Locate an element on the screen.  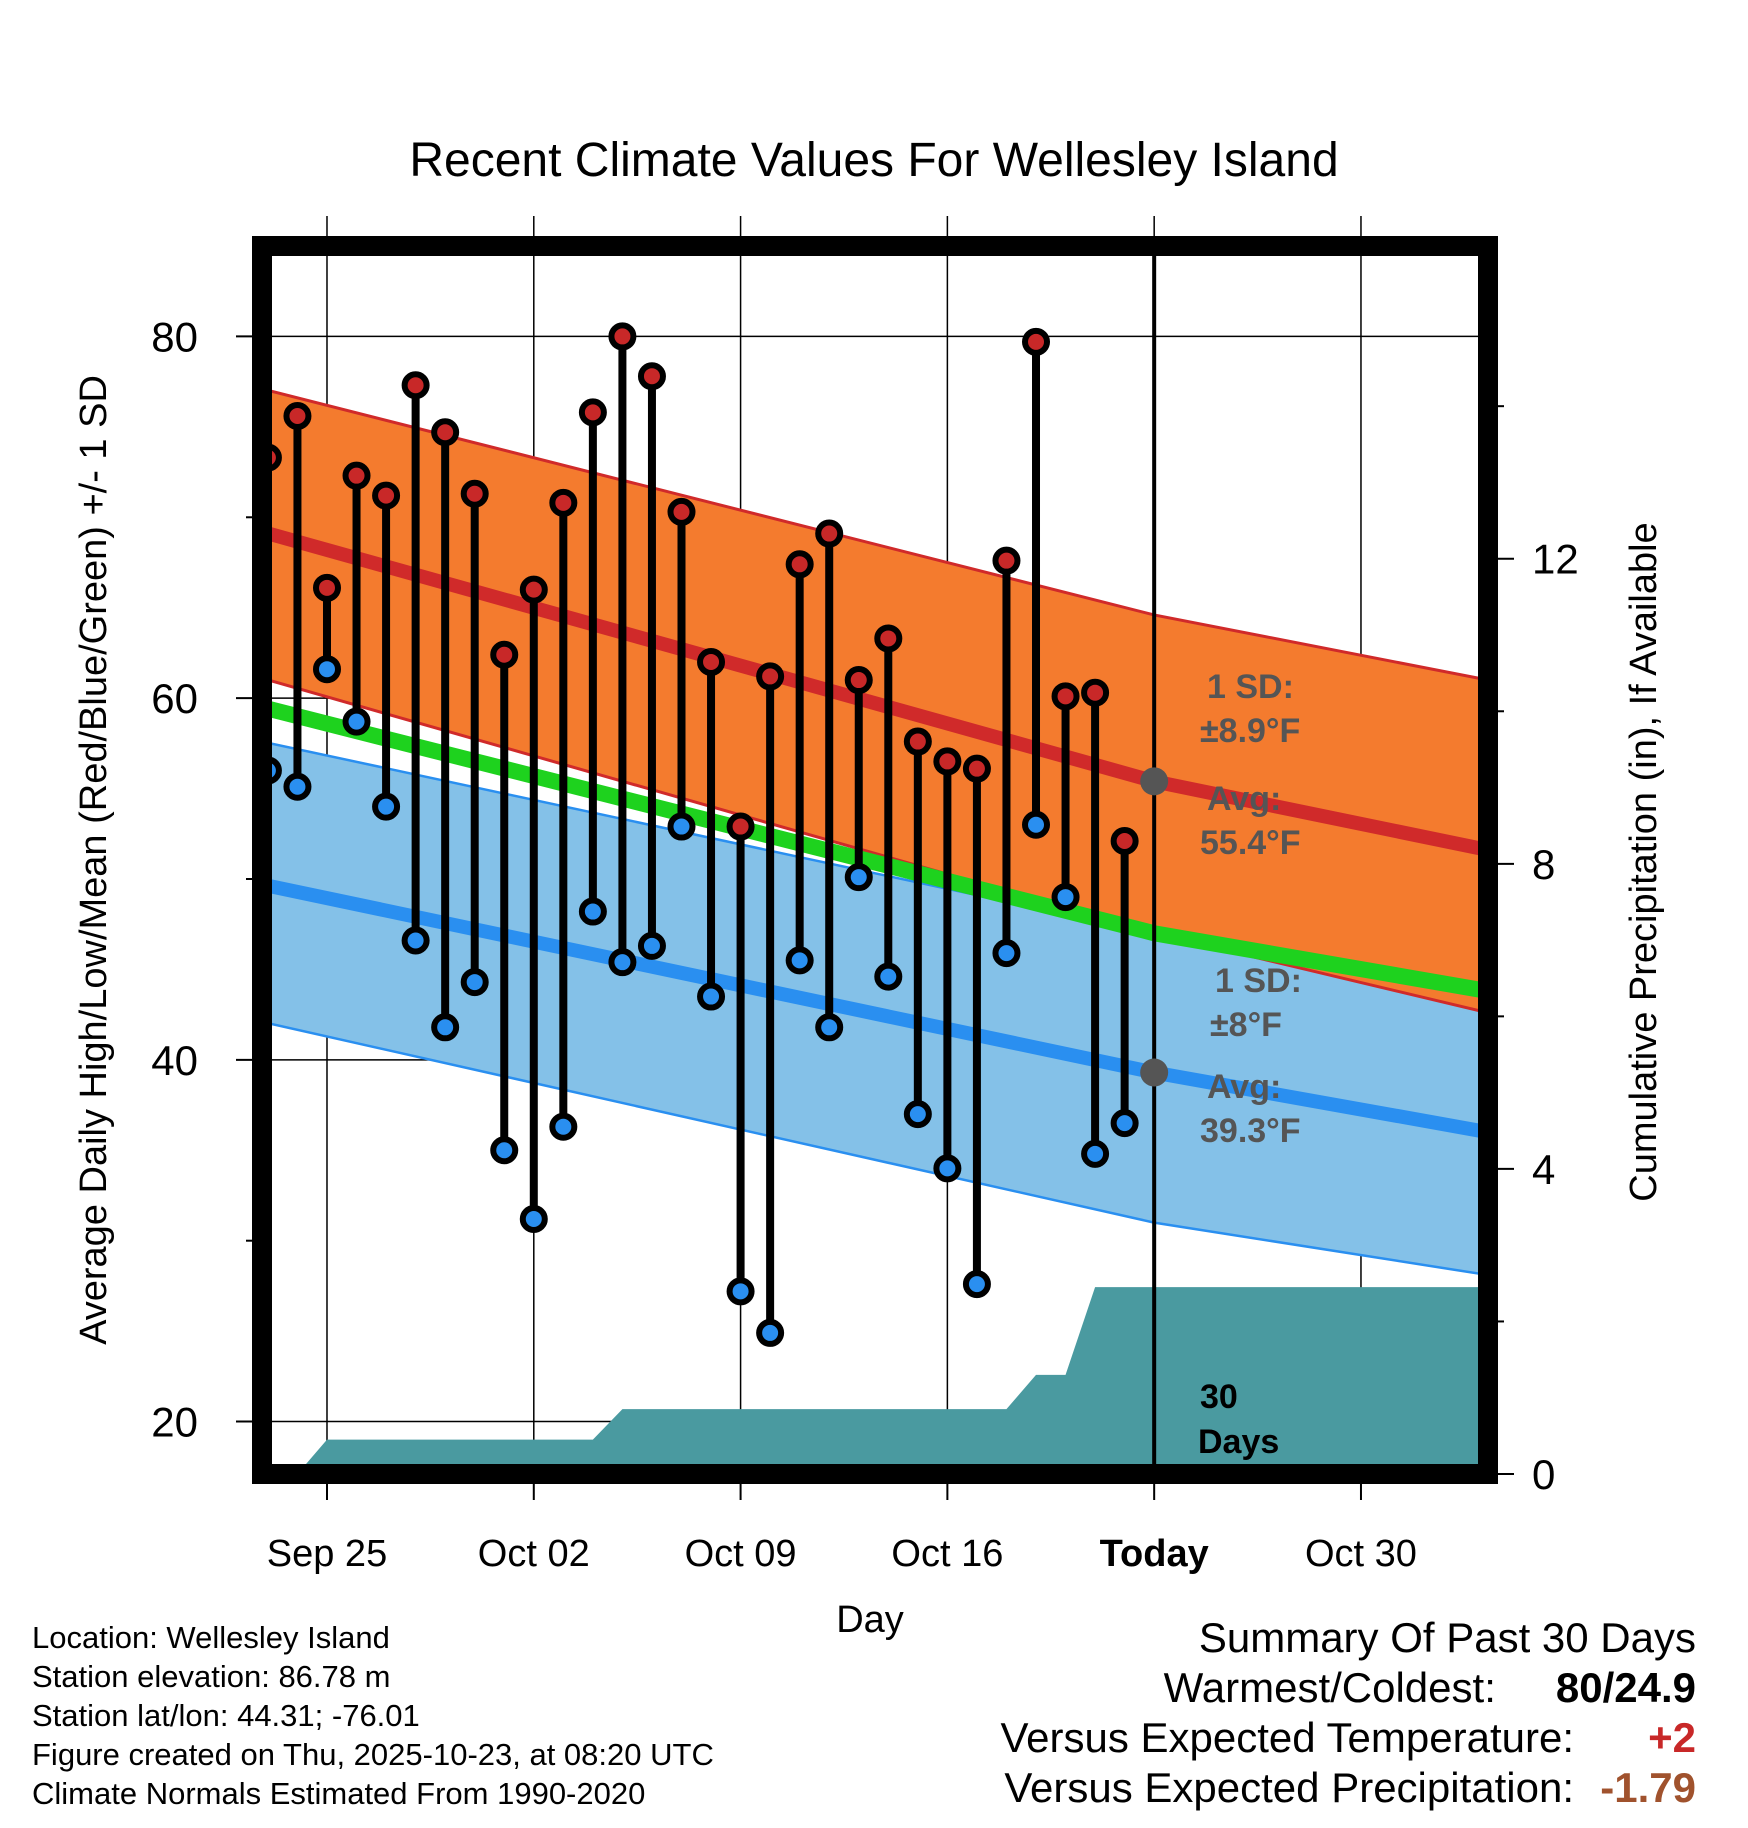
avg-high-point is located at coordinates (1154, 781).